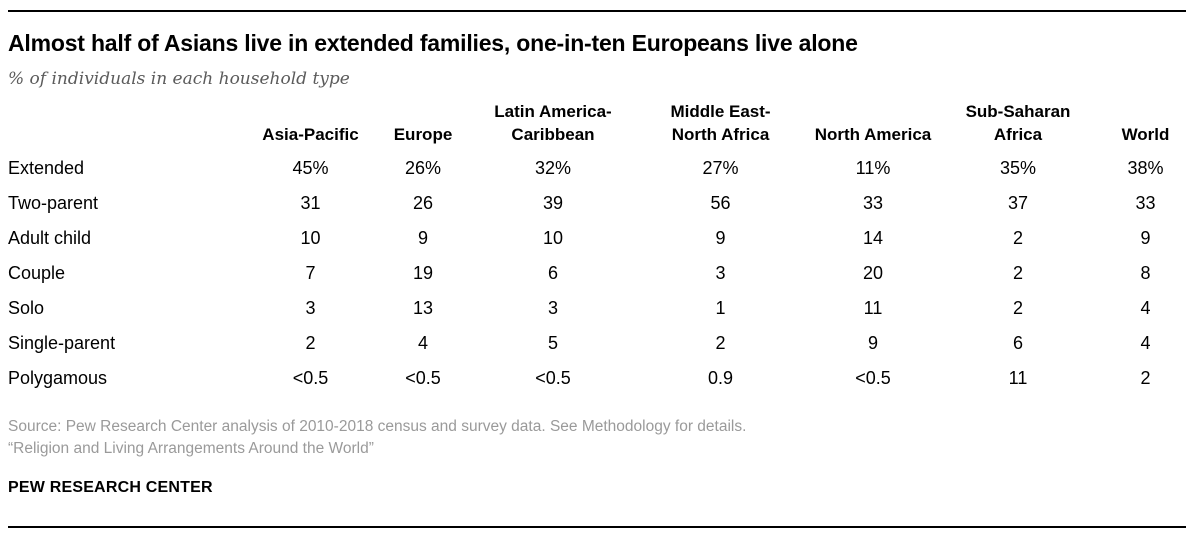 Image resolution: width=1200 pixels, height=538 pixels. Describe the element at coordinates (553, 167) in the screenshot. I see `cell-value: 32%` at that location.